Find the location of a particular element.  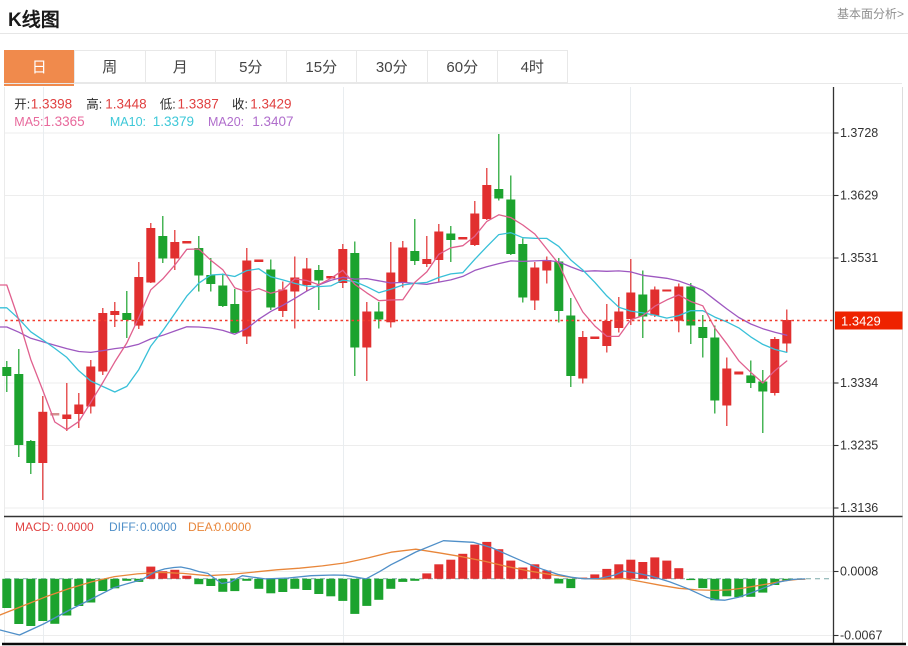

svg-text: -0.0067 is located at coordinates (861, 636).